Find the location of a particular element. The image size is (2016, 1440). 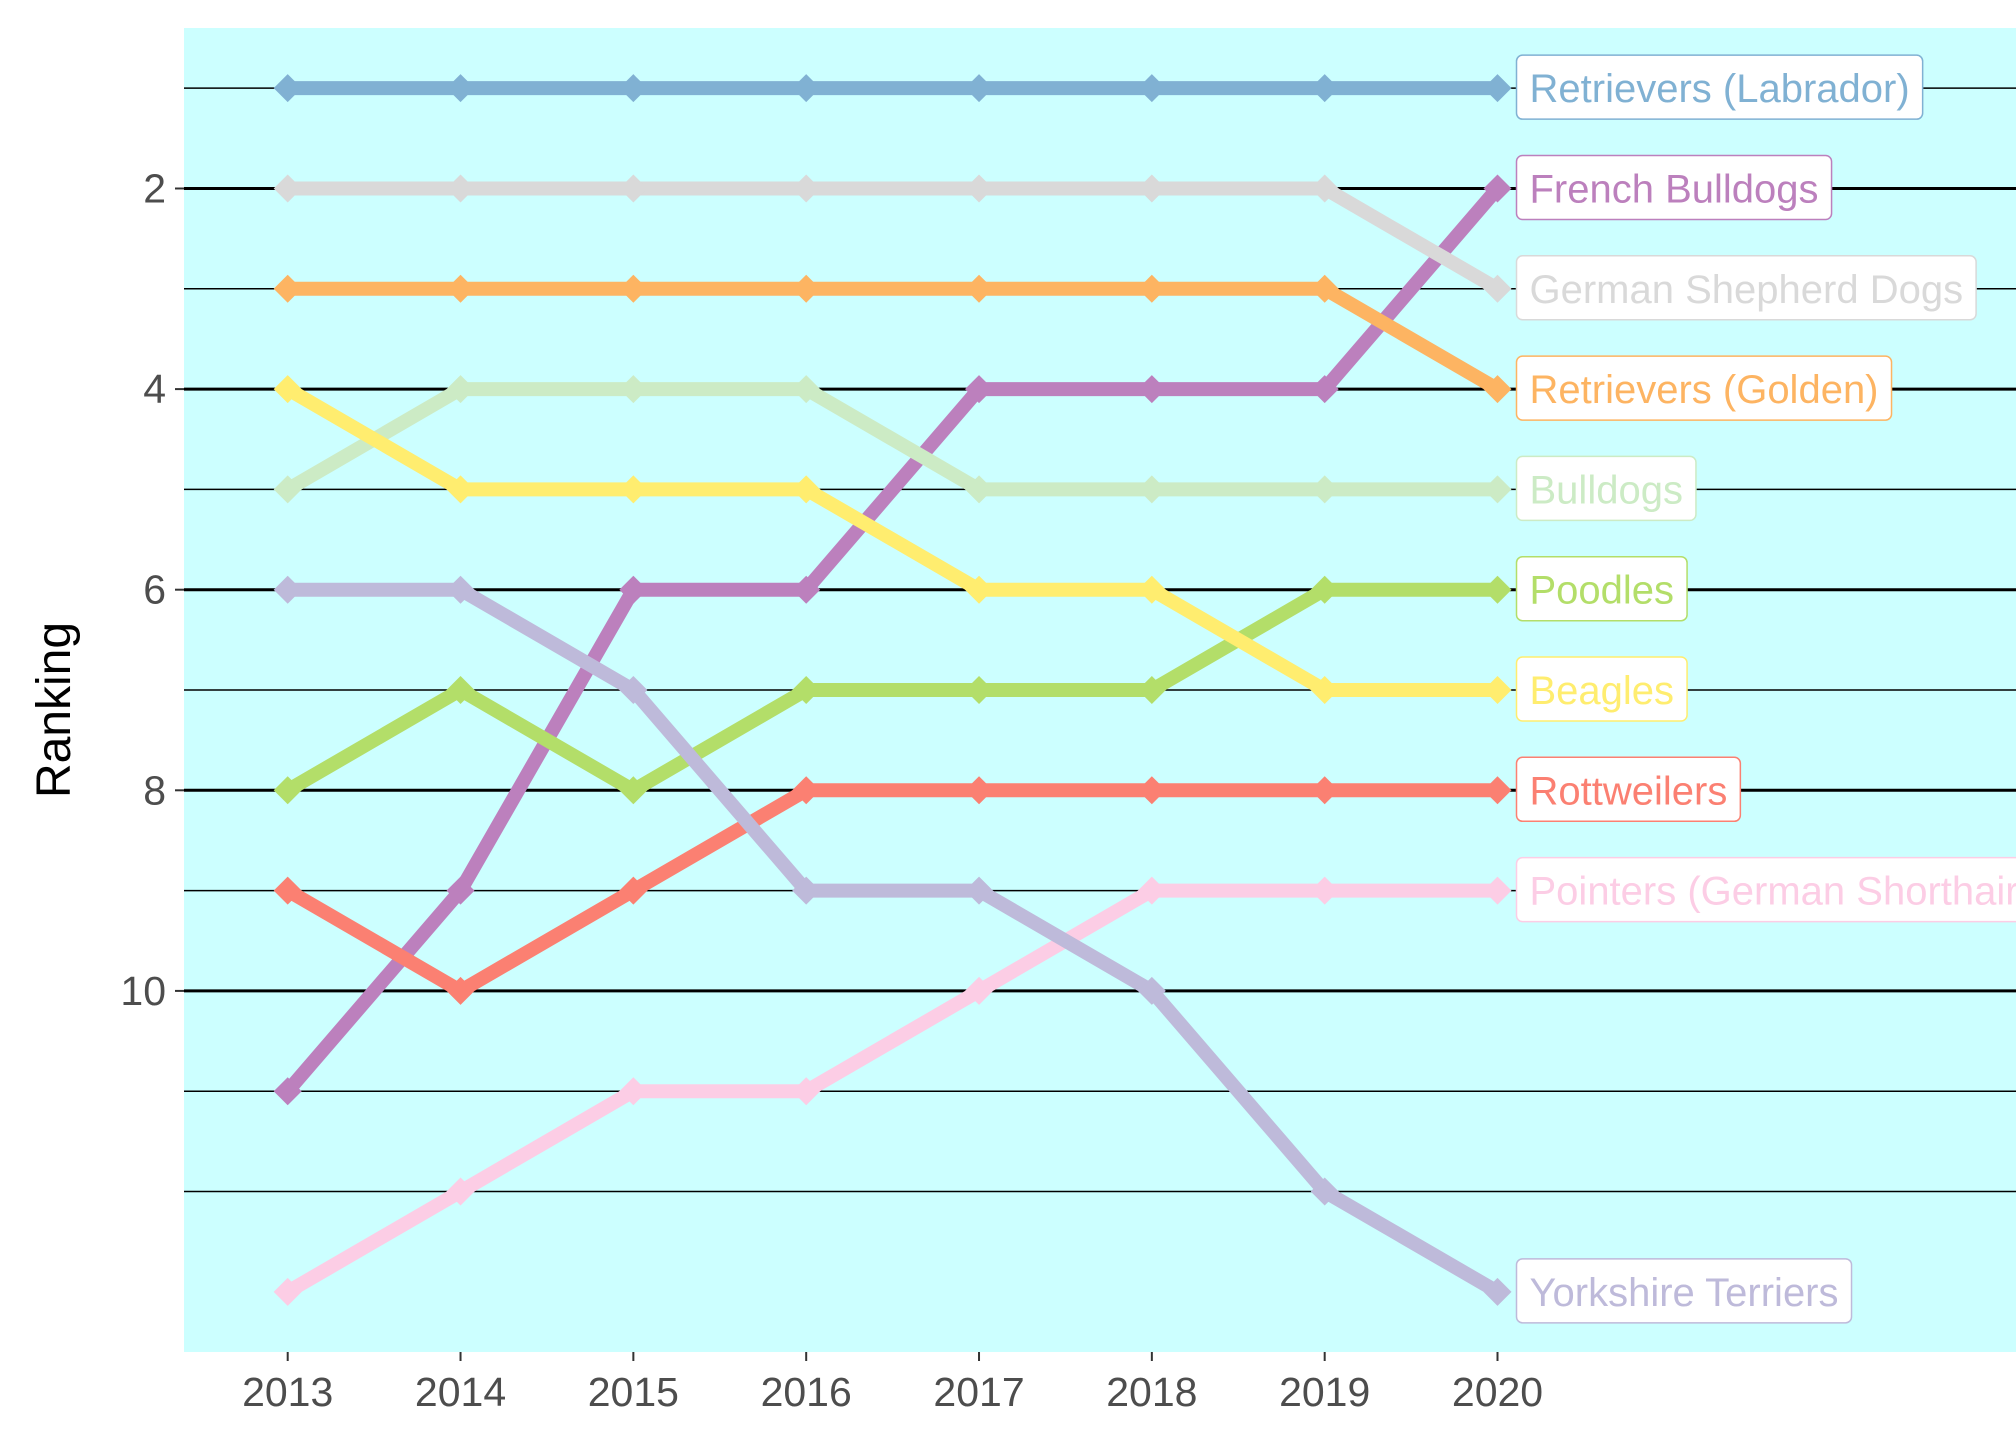

x-tick-label: 2014 is located at coordinates (460, 1392).